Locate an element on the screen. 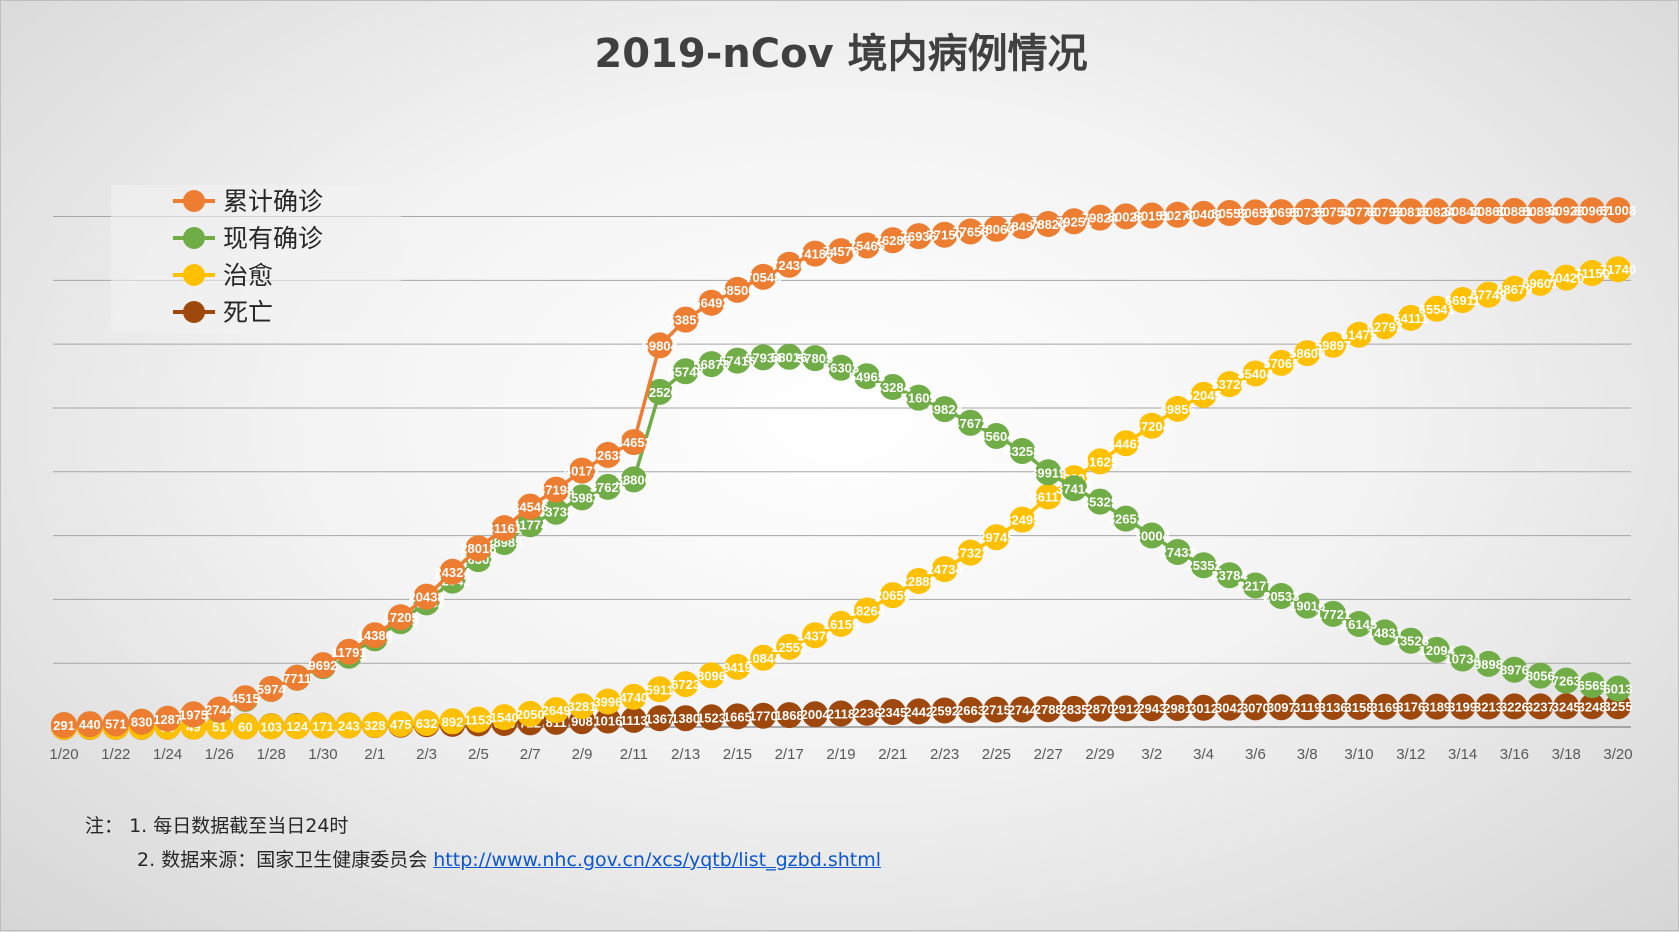  data-label: 53726 is located at coordinates (1229, 384).